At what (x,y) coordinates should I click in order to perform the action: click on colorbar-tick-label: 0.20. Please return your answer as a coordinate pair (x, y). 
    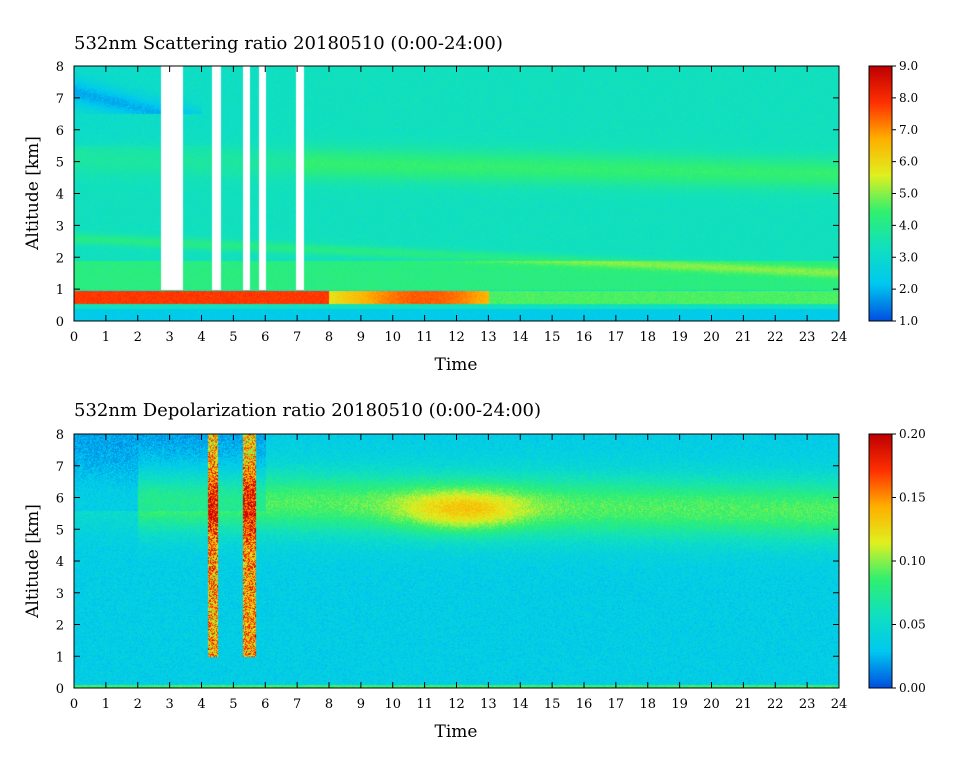
    Looking at the image, I should click on (912, 434).